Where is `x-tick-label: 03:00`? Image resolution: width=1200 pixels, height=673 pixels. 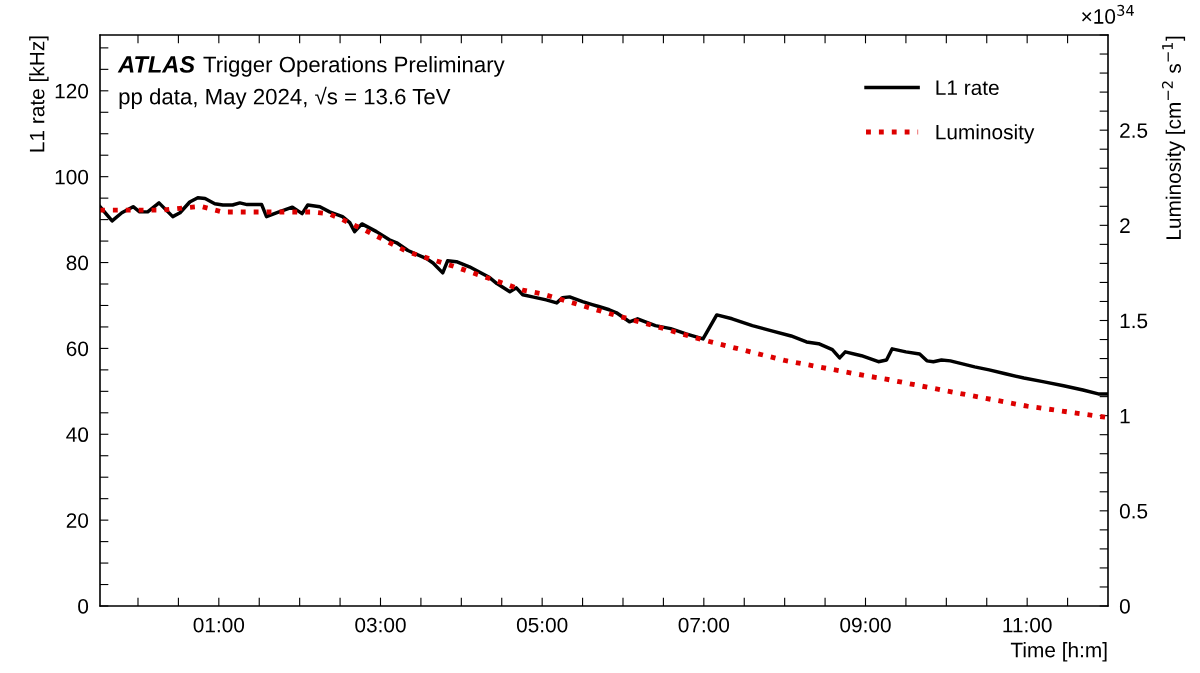 x-tick-label: 03:00 is located at coordinates (380, 625).